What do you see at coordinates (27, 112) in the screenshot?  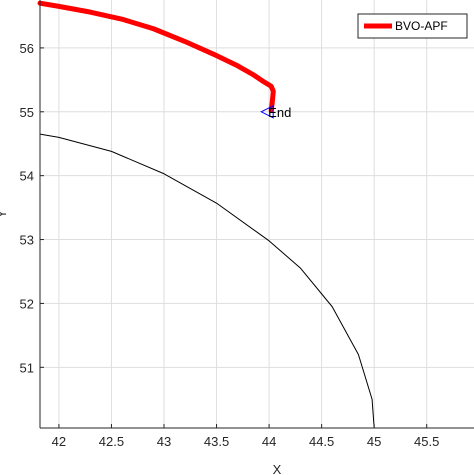 I see `y-tick-label: 55` at bounding box center [27, 112].